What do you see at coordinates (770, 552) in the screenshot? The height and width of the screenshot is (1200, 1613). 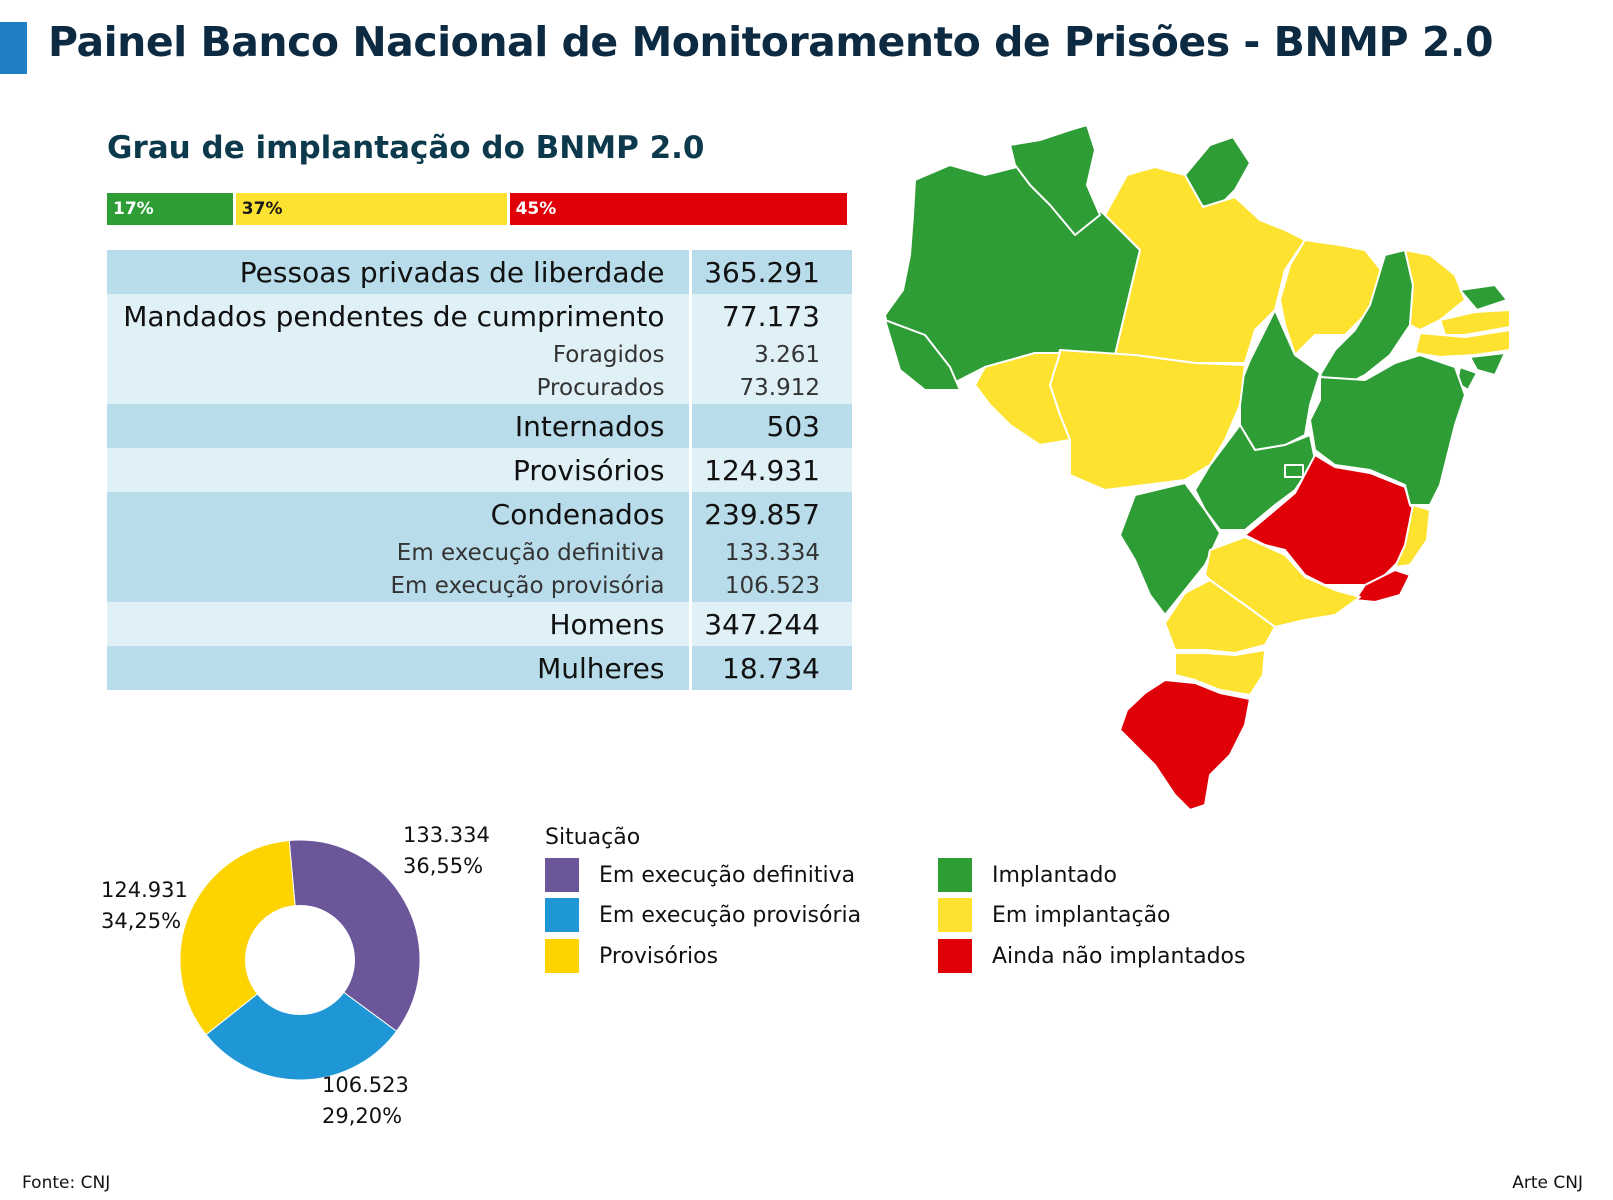 I see `row-value: 133.334` at bounding box center [770, 552].